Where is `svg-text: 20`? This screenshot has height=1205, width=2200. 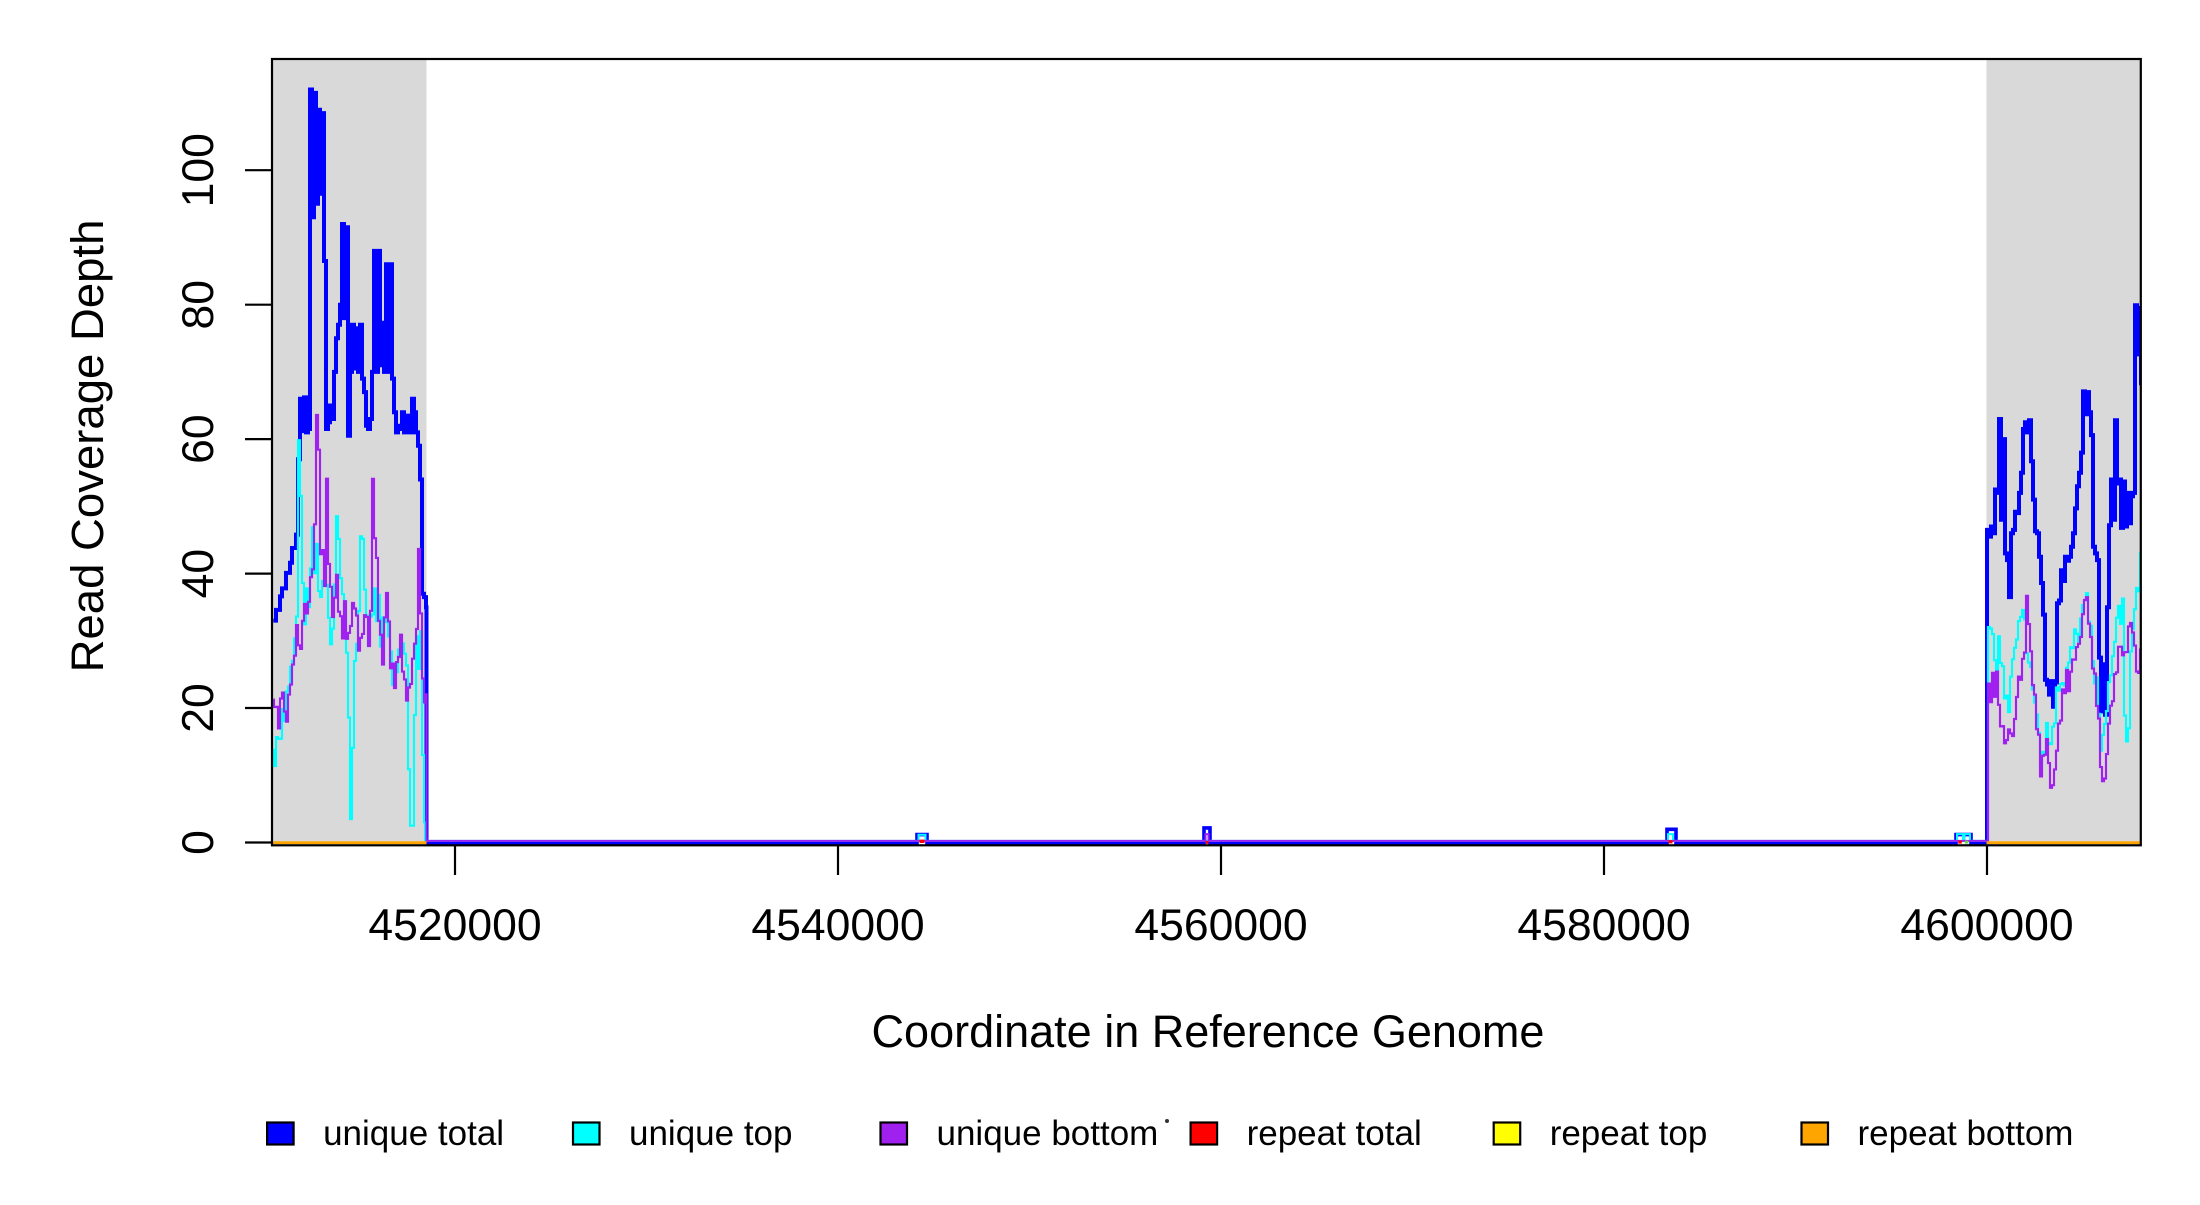 svg-text: 20 is located at coordinates (198, 708).